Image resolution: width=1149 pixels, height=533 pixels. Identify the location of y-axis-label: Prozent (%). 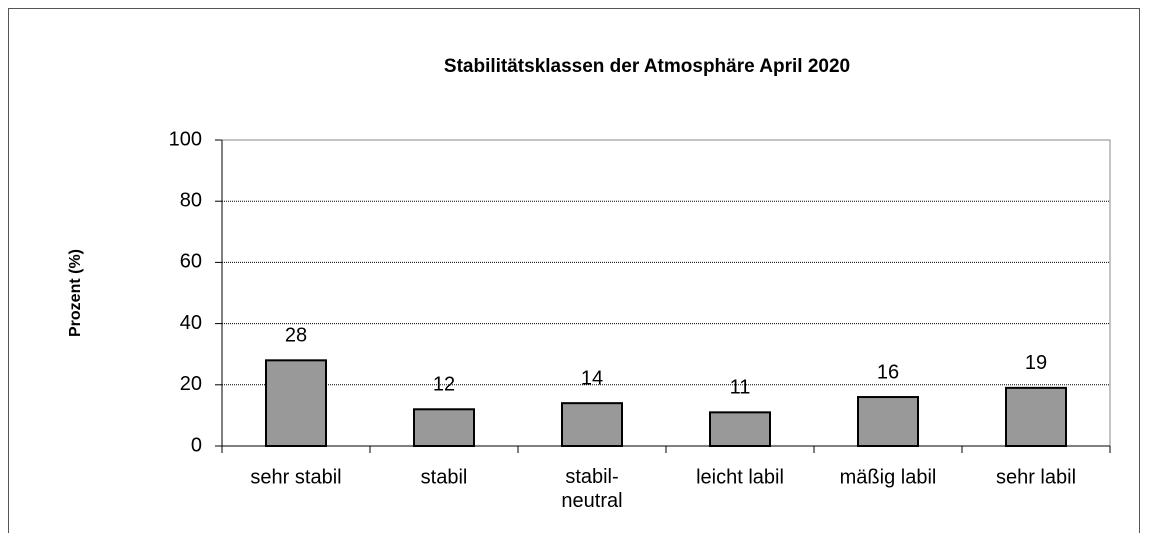
(75, 293).